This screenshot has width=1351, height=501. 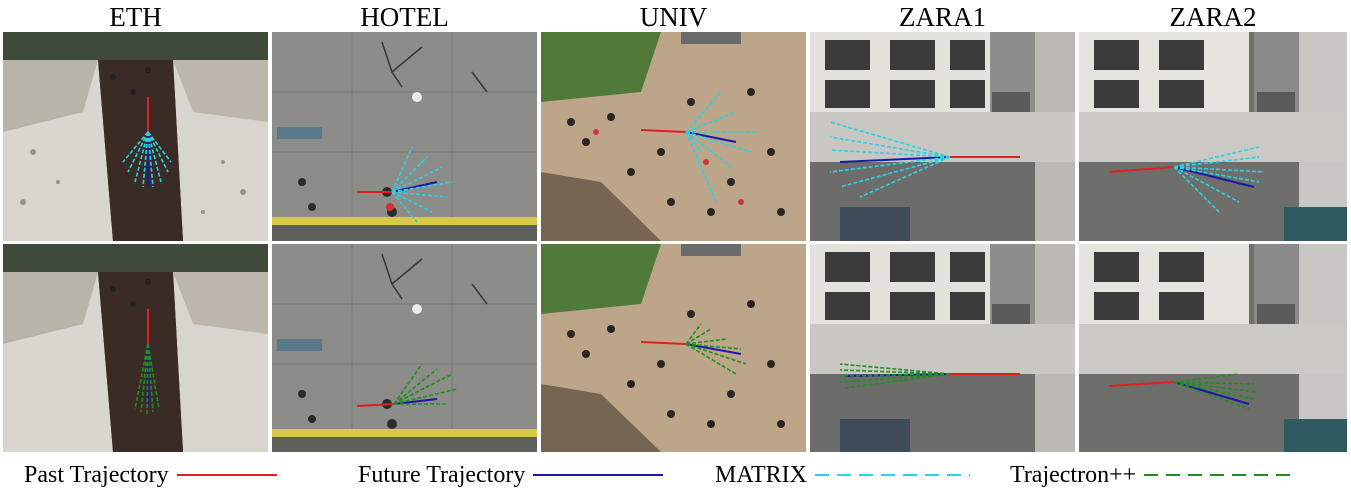 I want to click on panel-hotel-matrix, so click(x=404, y=136).